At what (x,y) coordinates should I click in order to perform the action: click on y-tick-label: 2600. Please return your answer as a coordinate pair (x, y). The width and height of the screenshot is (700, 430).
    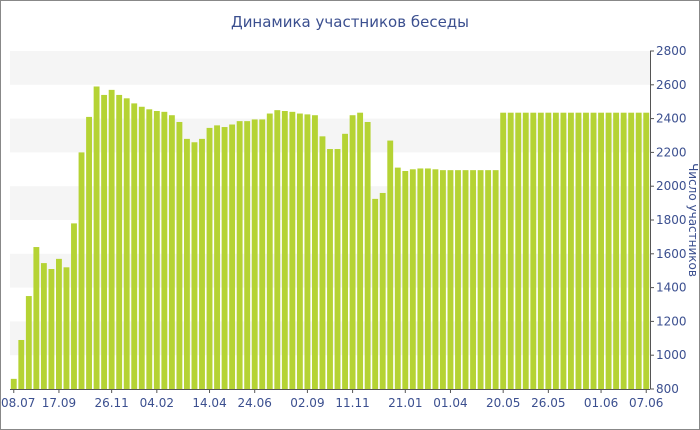
    Looking at the image, I should click on (671, 85).